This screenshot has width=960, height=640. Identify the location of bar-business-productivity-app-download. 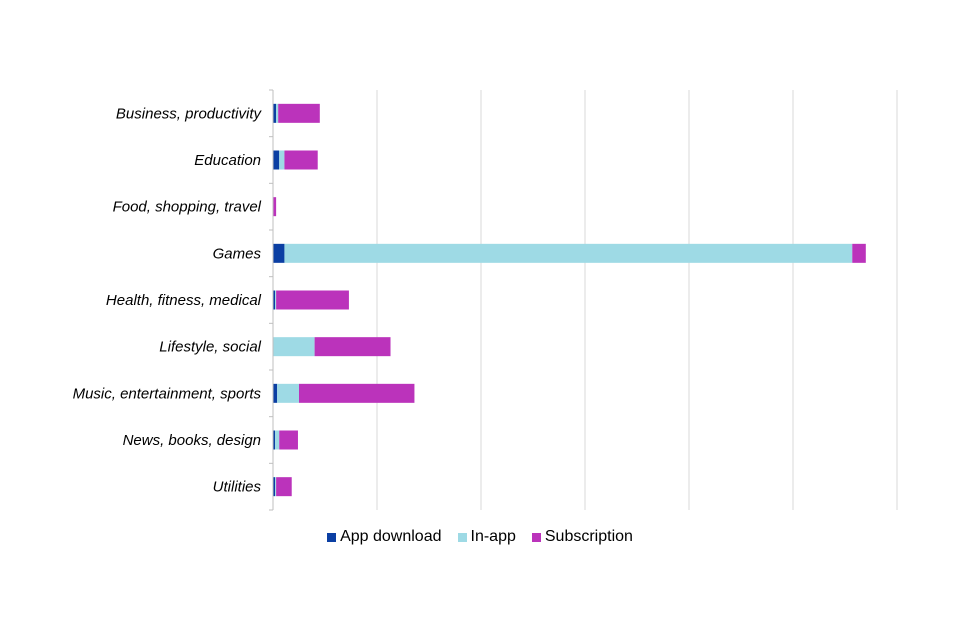
(275, 113).